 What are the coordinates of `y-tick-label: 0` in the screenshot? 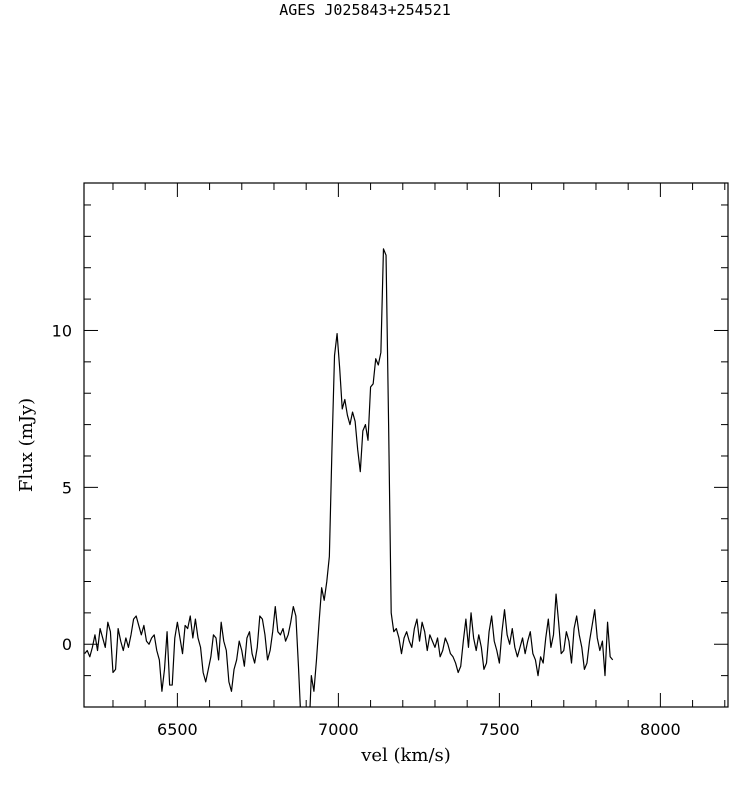 It's located at (67, 644).